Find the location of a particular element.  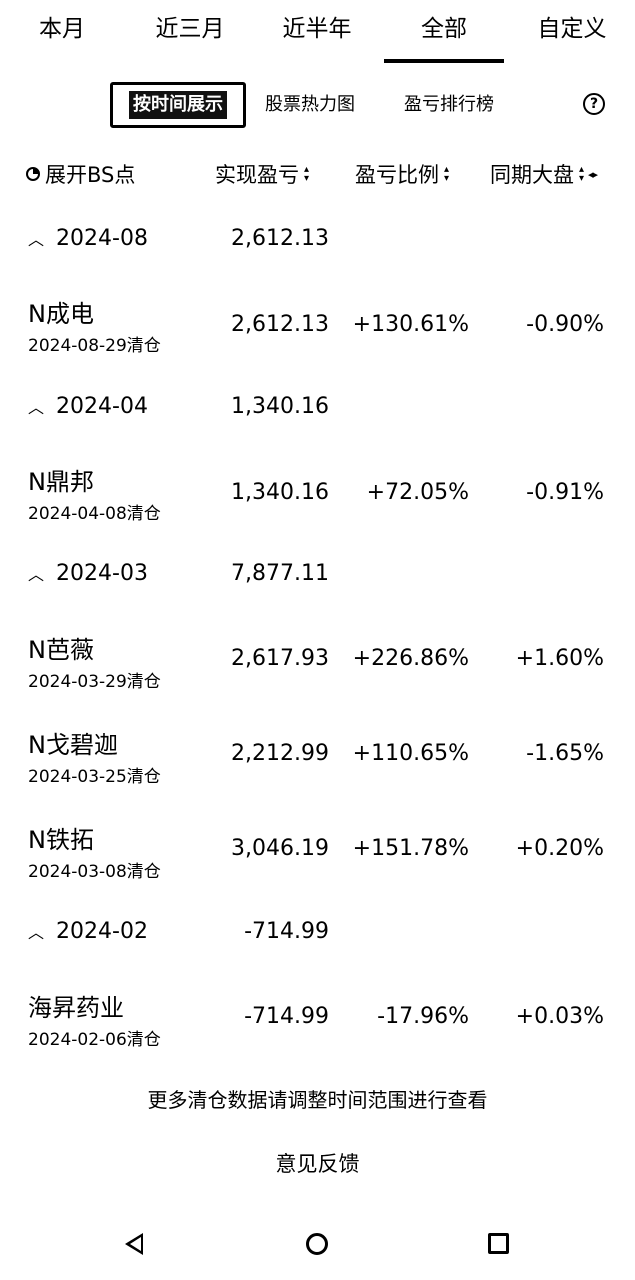

stock-market: -0.91% is located at coordinates (565, 492).